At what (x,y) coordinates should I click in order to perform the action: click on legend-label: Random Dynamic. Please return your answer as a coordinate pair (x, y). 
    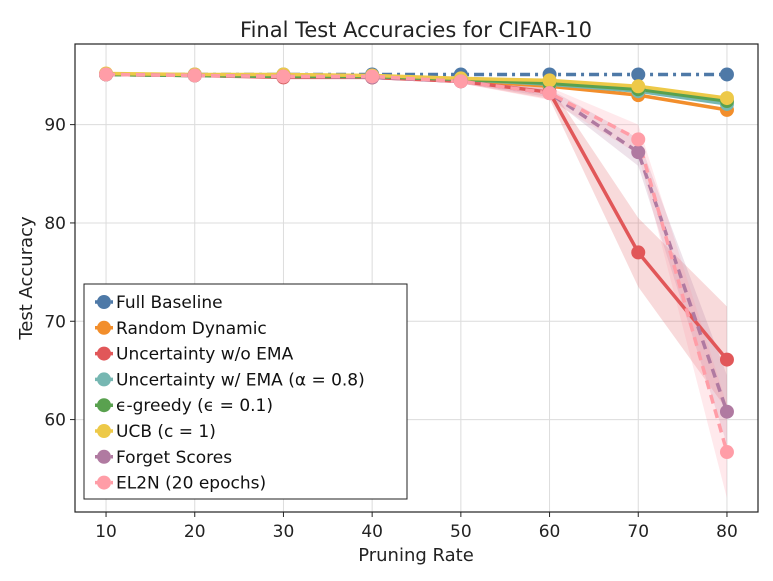
    Looking at the image, I should click on (191, 329).